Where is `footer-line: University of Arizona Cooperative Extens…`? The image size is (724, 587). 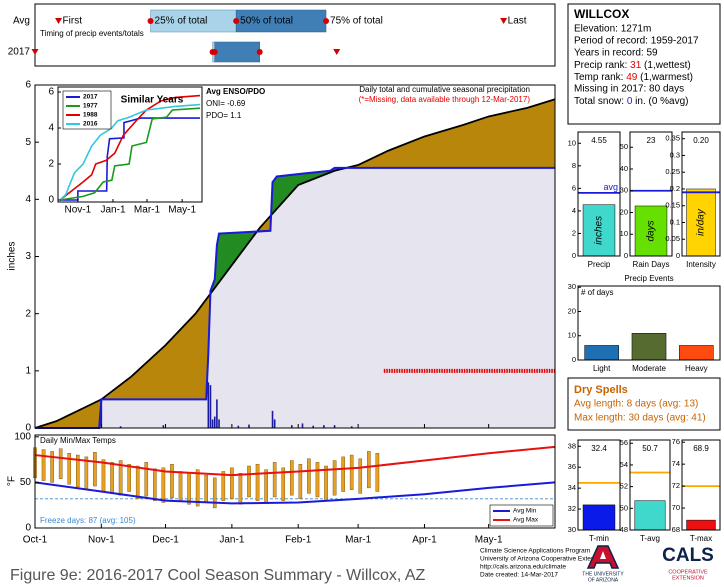 footer-line: University of Arizona Cooperative Extens… is located at coordinates (543, 559).